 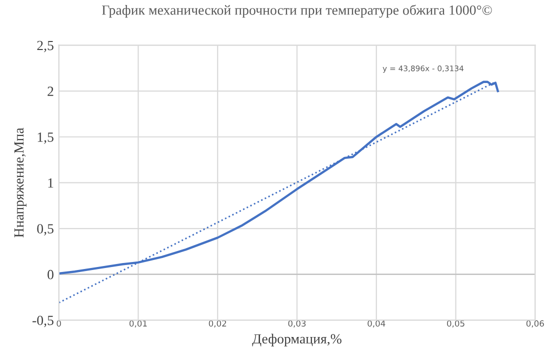 What do you see at coordinates (535, 324) in the screenshot?
I see `x-tick-label: 0,06` at bounding box center [535, 324].